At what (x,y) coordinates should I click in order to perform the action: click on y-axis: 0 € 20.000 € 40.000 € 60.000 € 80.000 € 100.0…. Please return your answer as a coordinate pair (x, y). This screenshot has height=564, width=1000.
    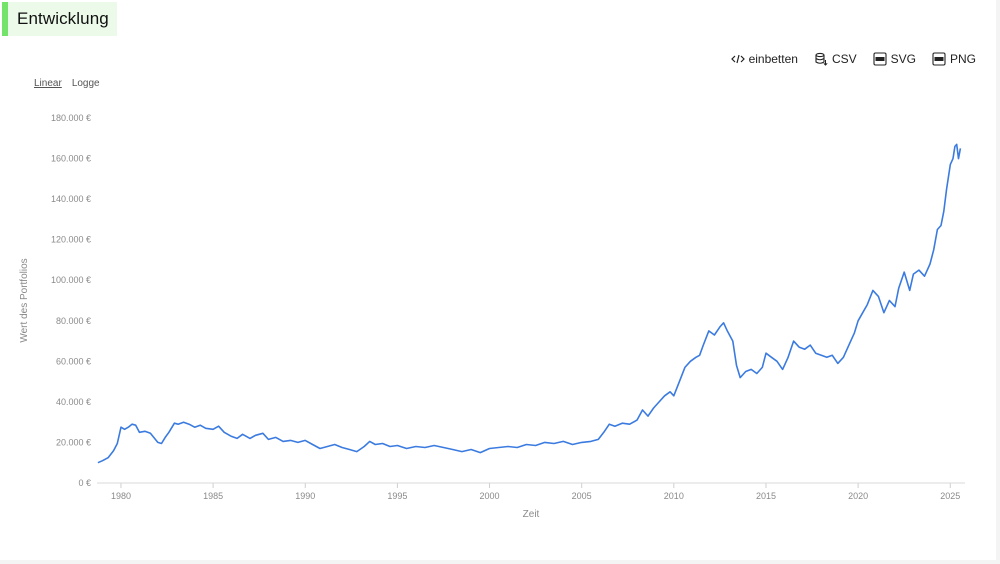
    Looking at the image, I should click on (71, 300).